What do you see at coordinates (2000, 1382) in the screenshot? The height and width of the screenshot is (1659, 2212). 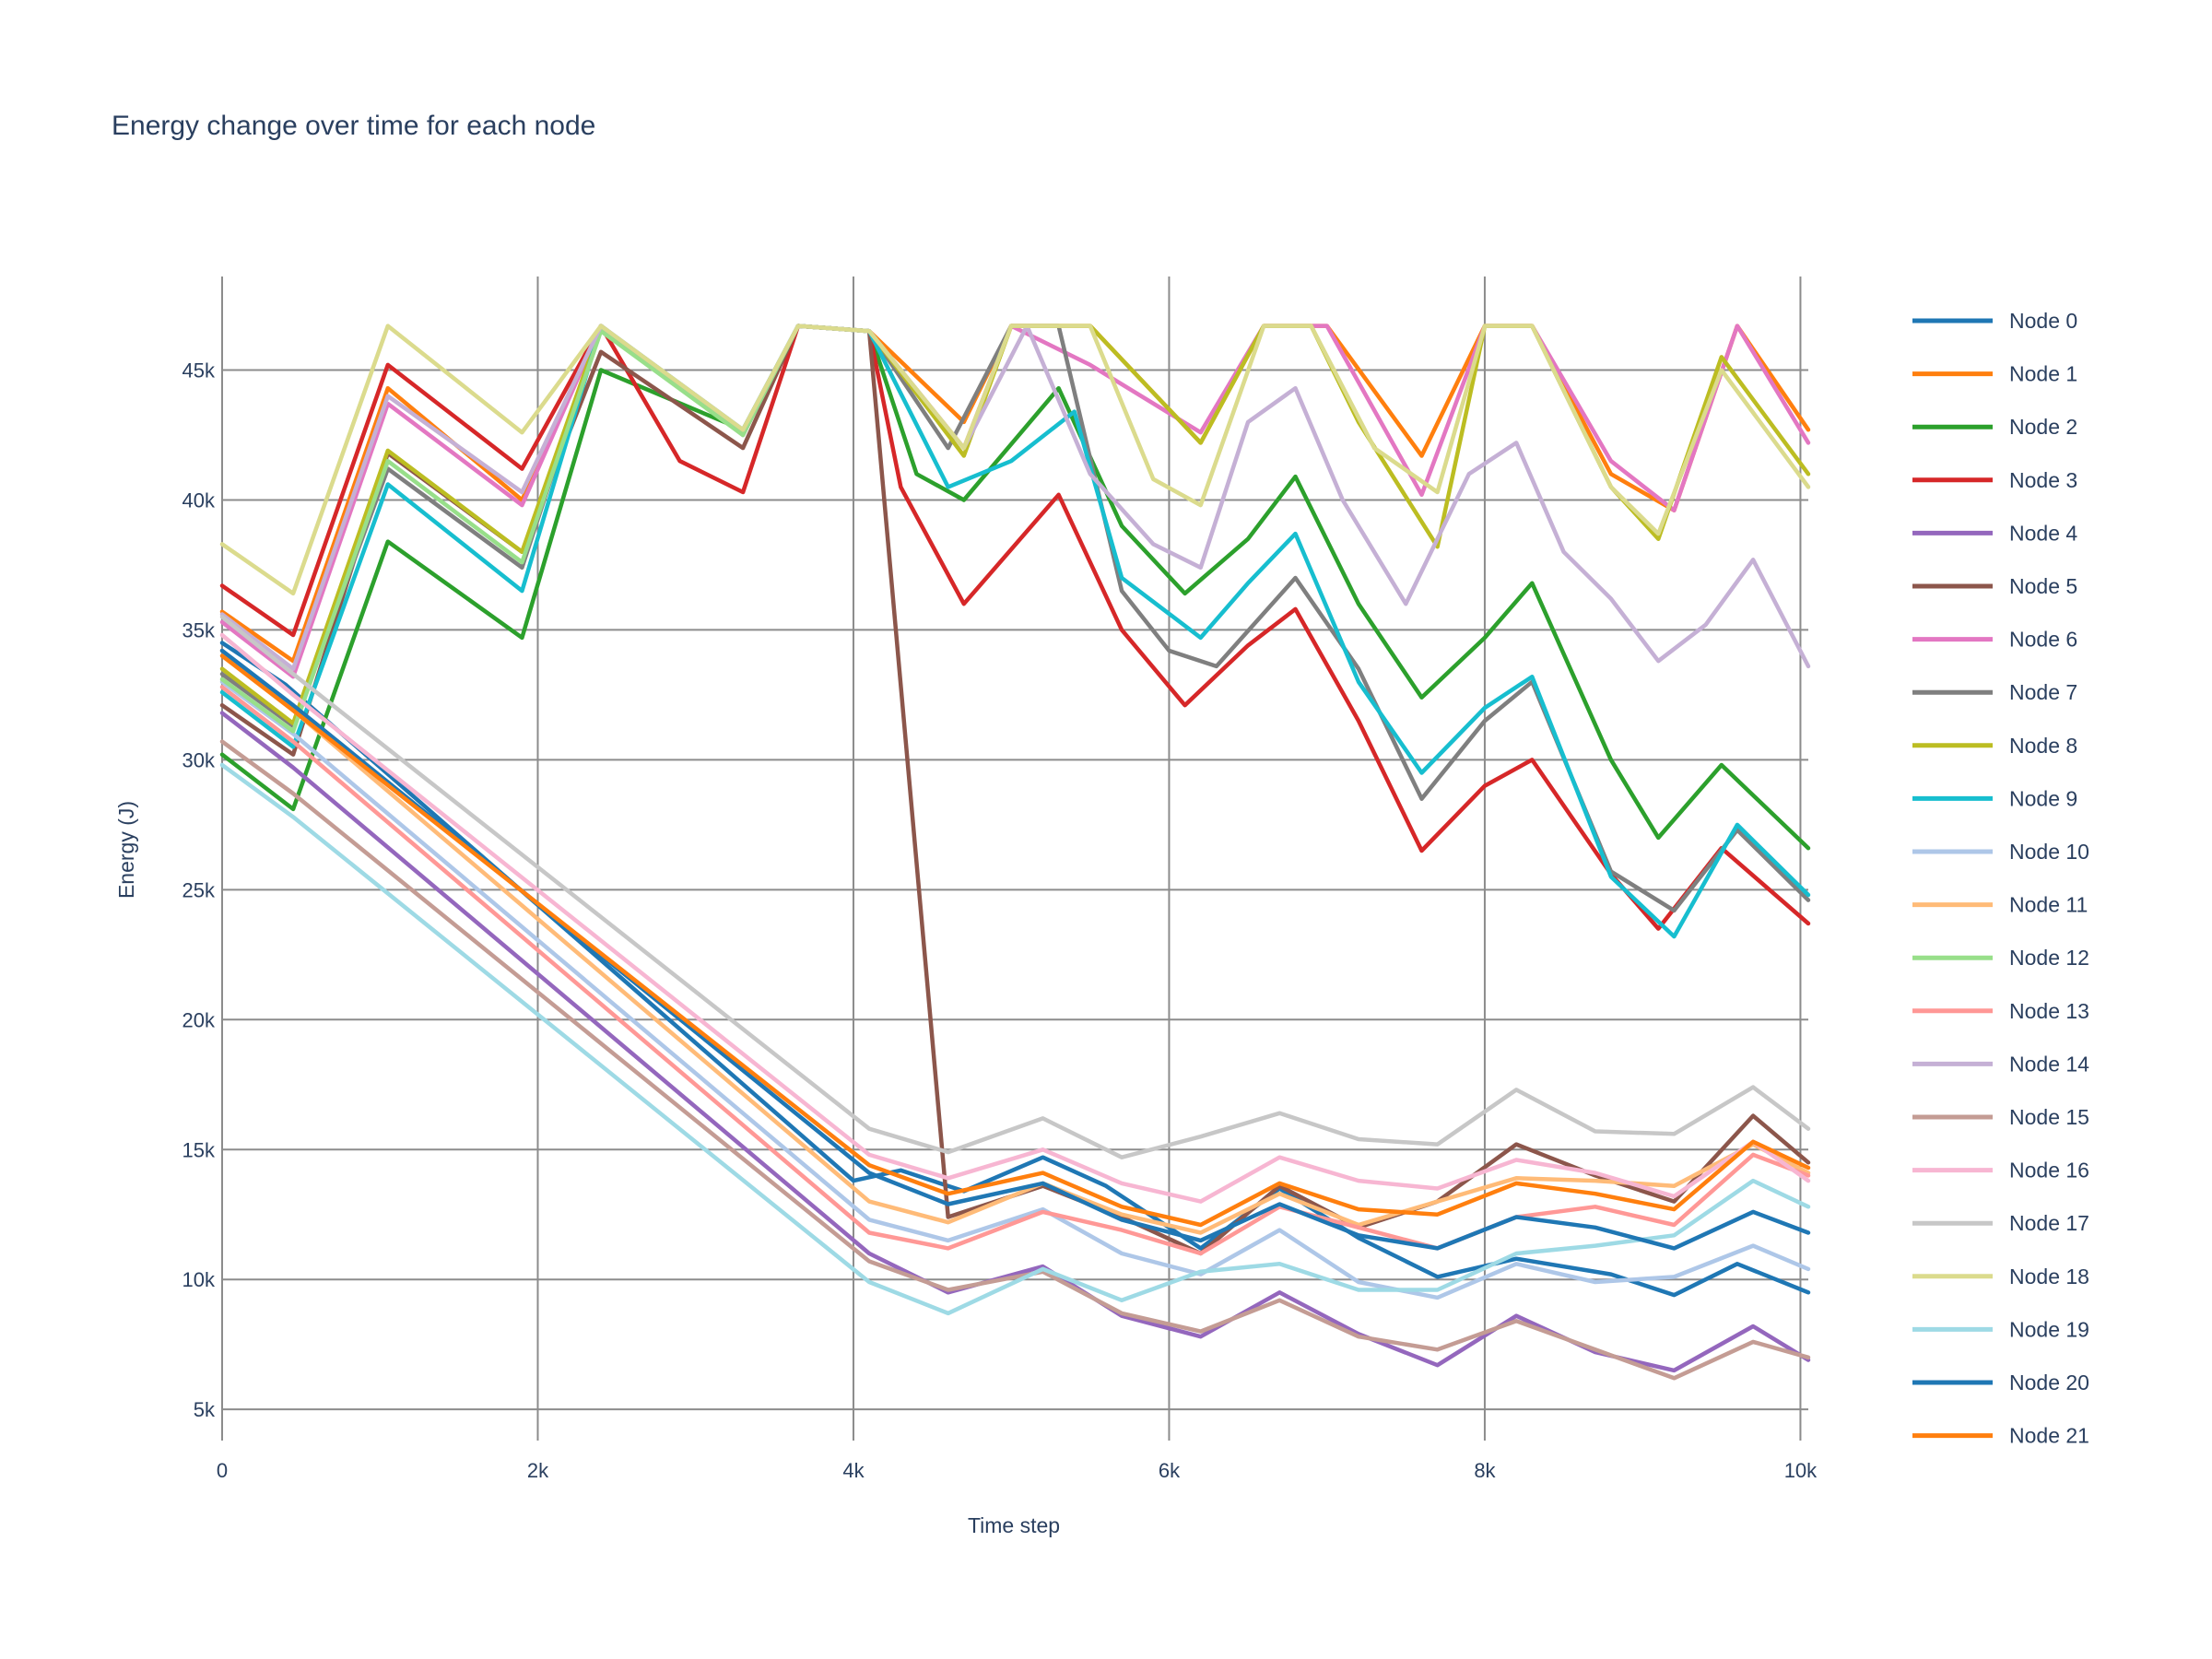 I see `legend-item: Node 20` at bounding box center [2000, 1382].